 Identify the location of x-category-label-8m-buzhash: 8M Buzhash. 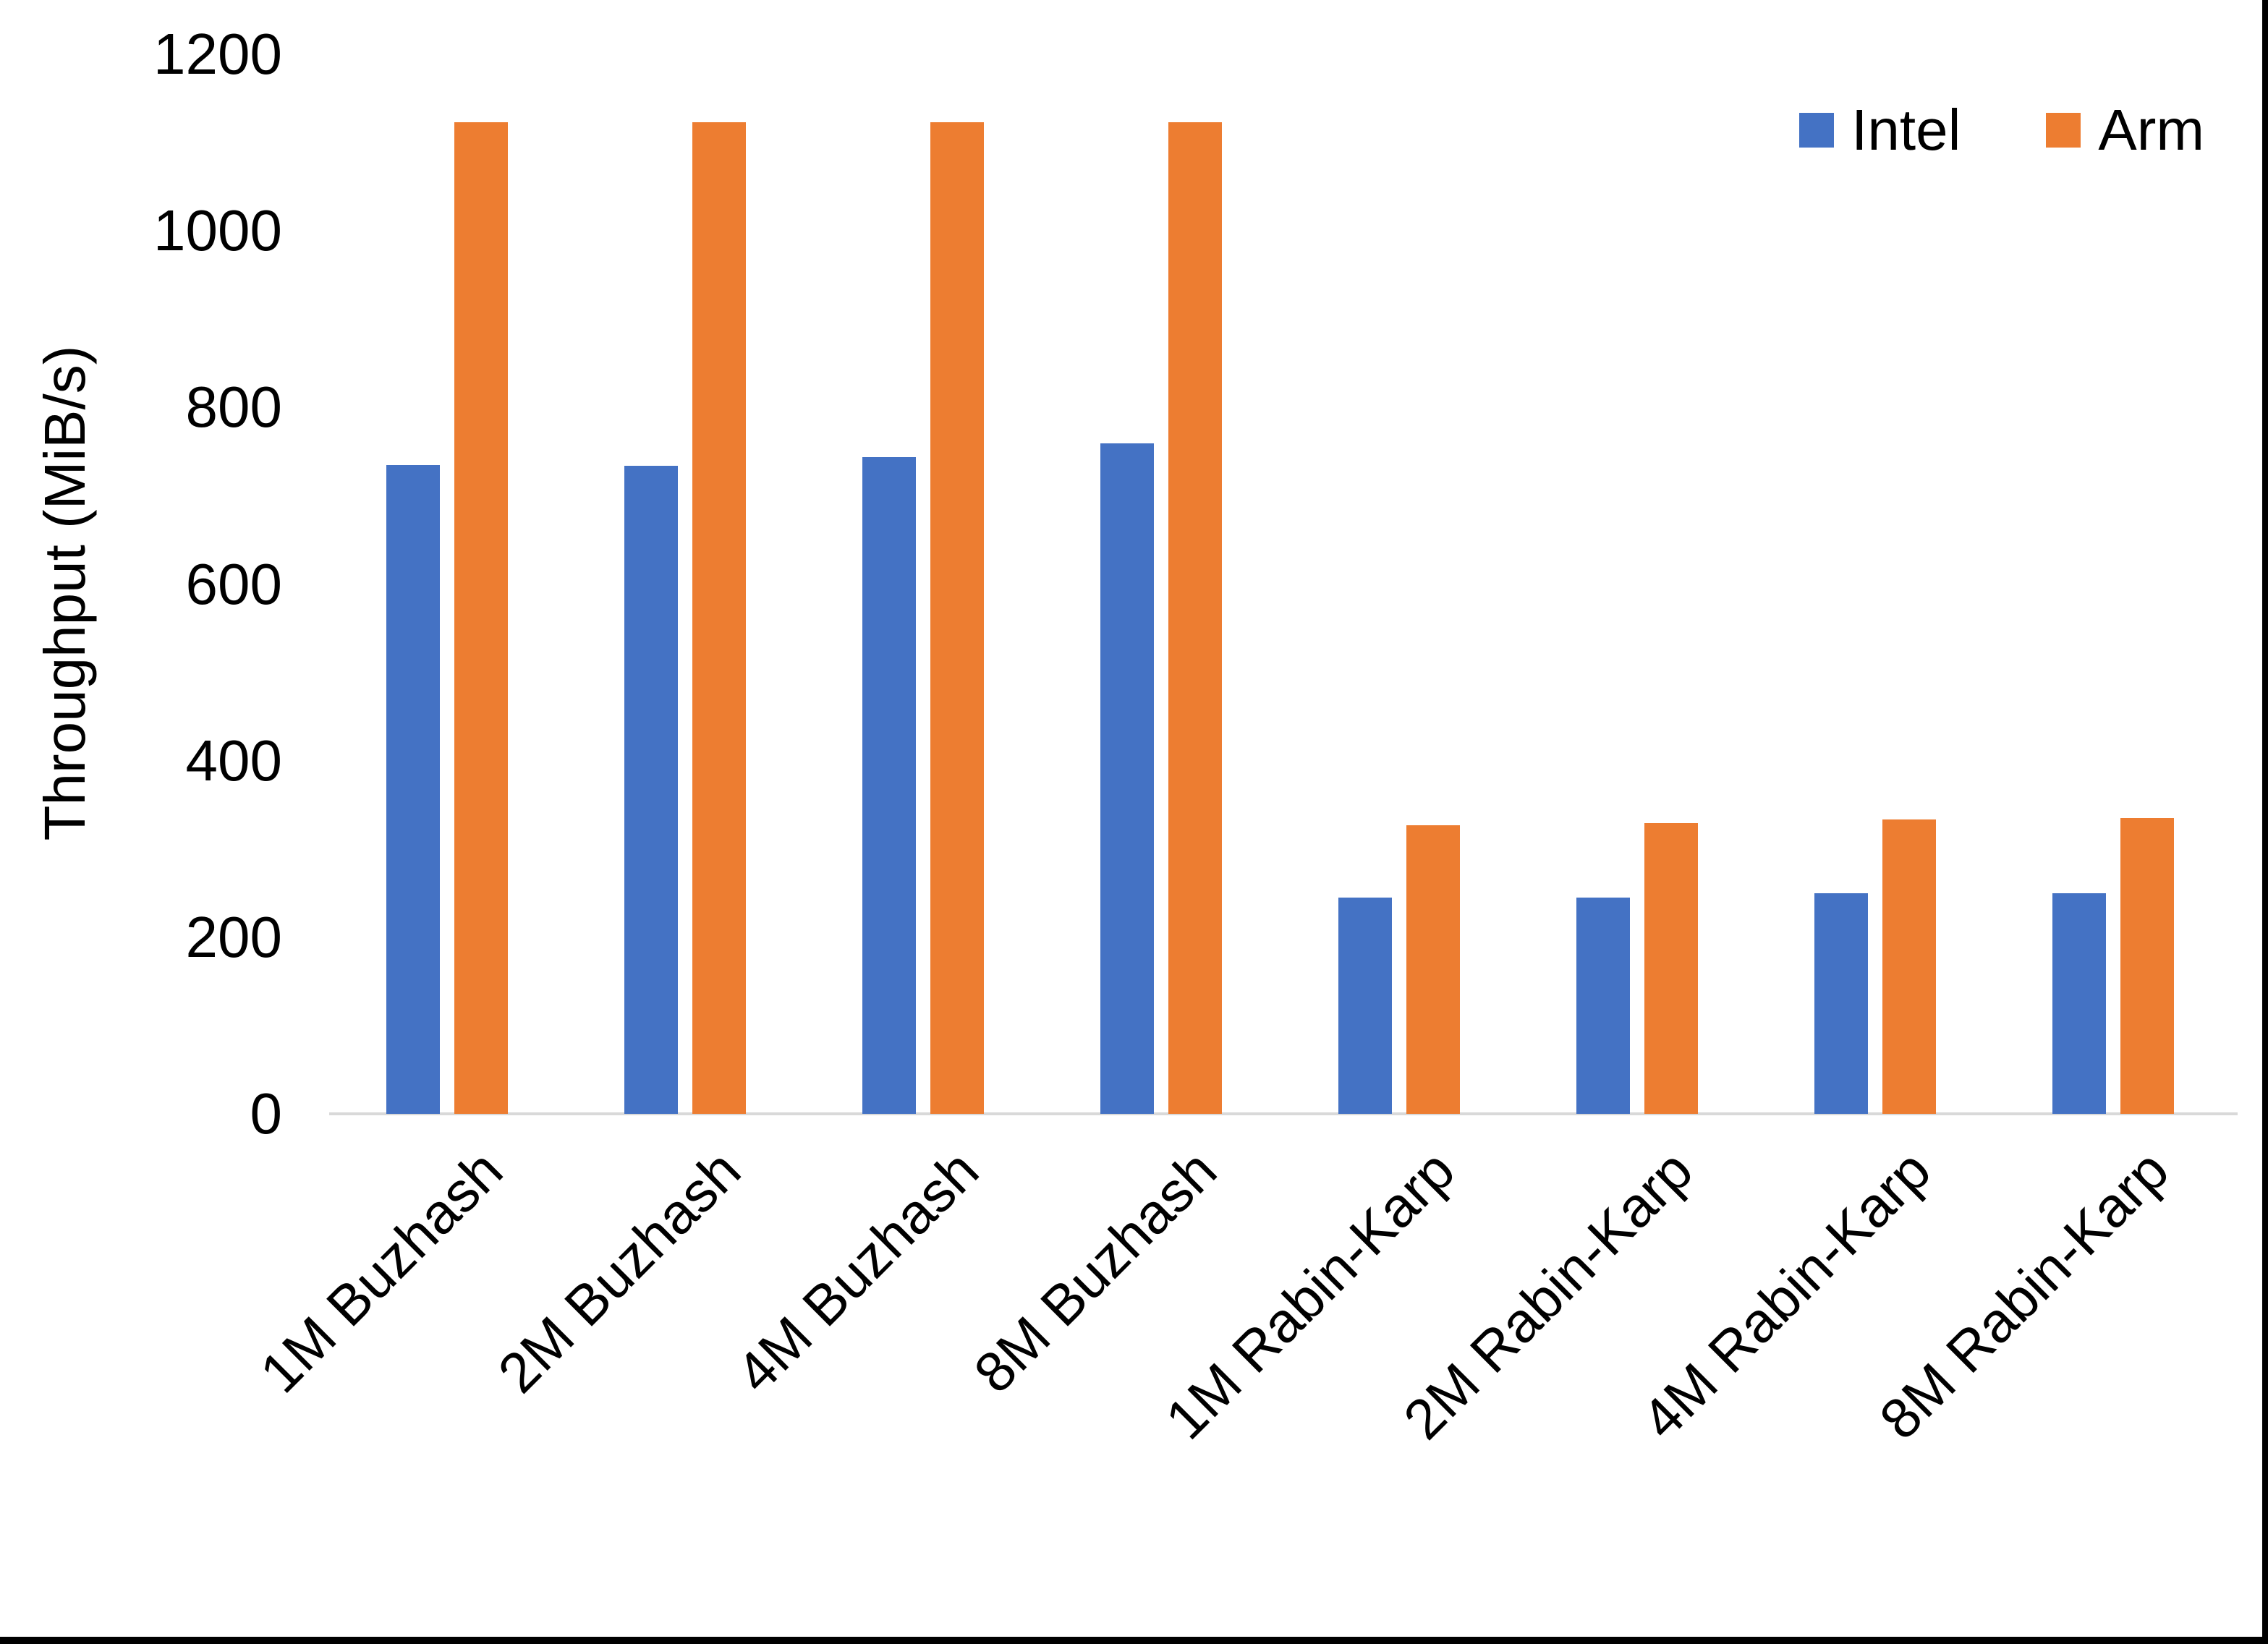
(1095, 1271).